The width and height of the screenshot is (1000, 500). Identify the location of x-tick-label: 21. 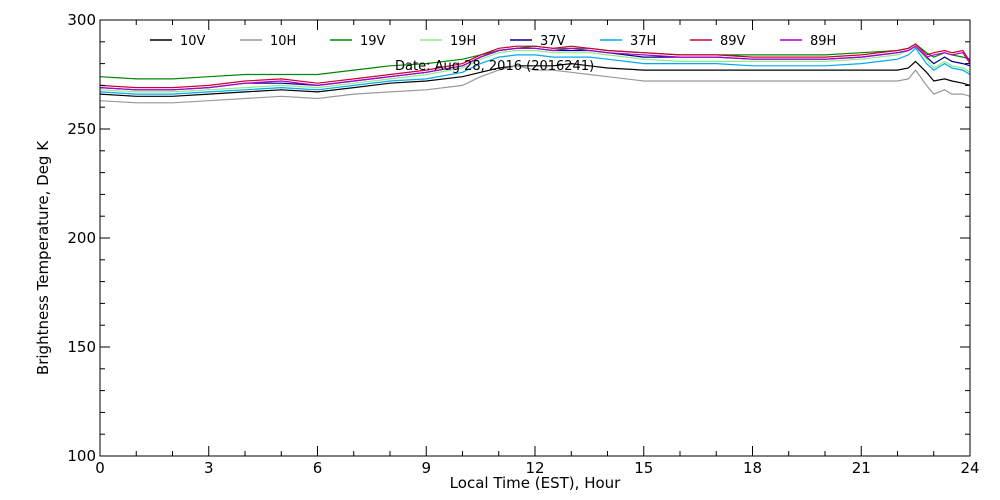
(861, 468).